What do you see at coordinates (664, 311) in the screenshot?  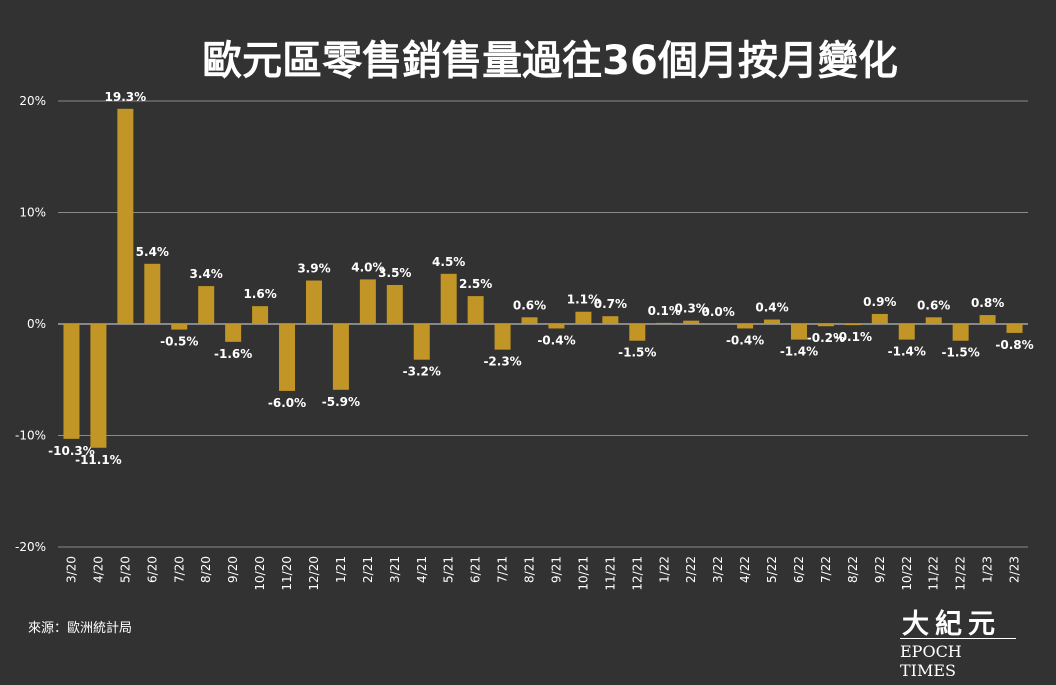 I see `data-label: 0.1%` at bounding box center [664, 311].